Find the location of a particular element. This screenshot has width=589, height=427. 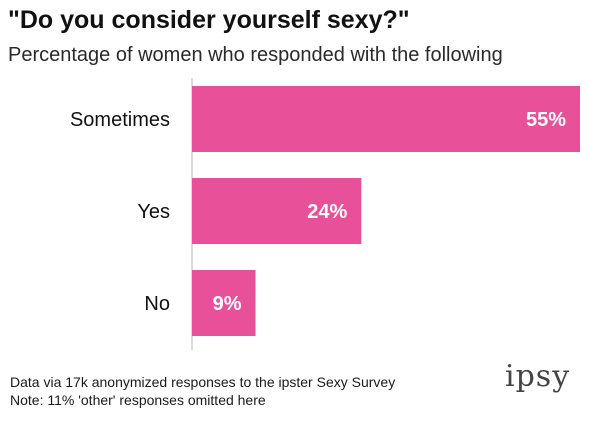

bar-yes is located at coordinates (277, 211).